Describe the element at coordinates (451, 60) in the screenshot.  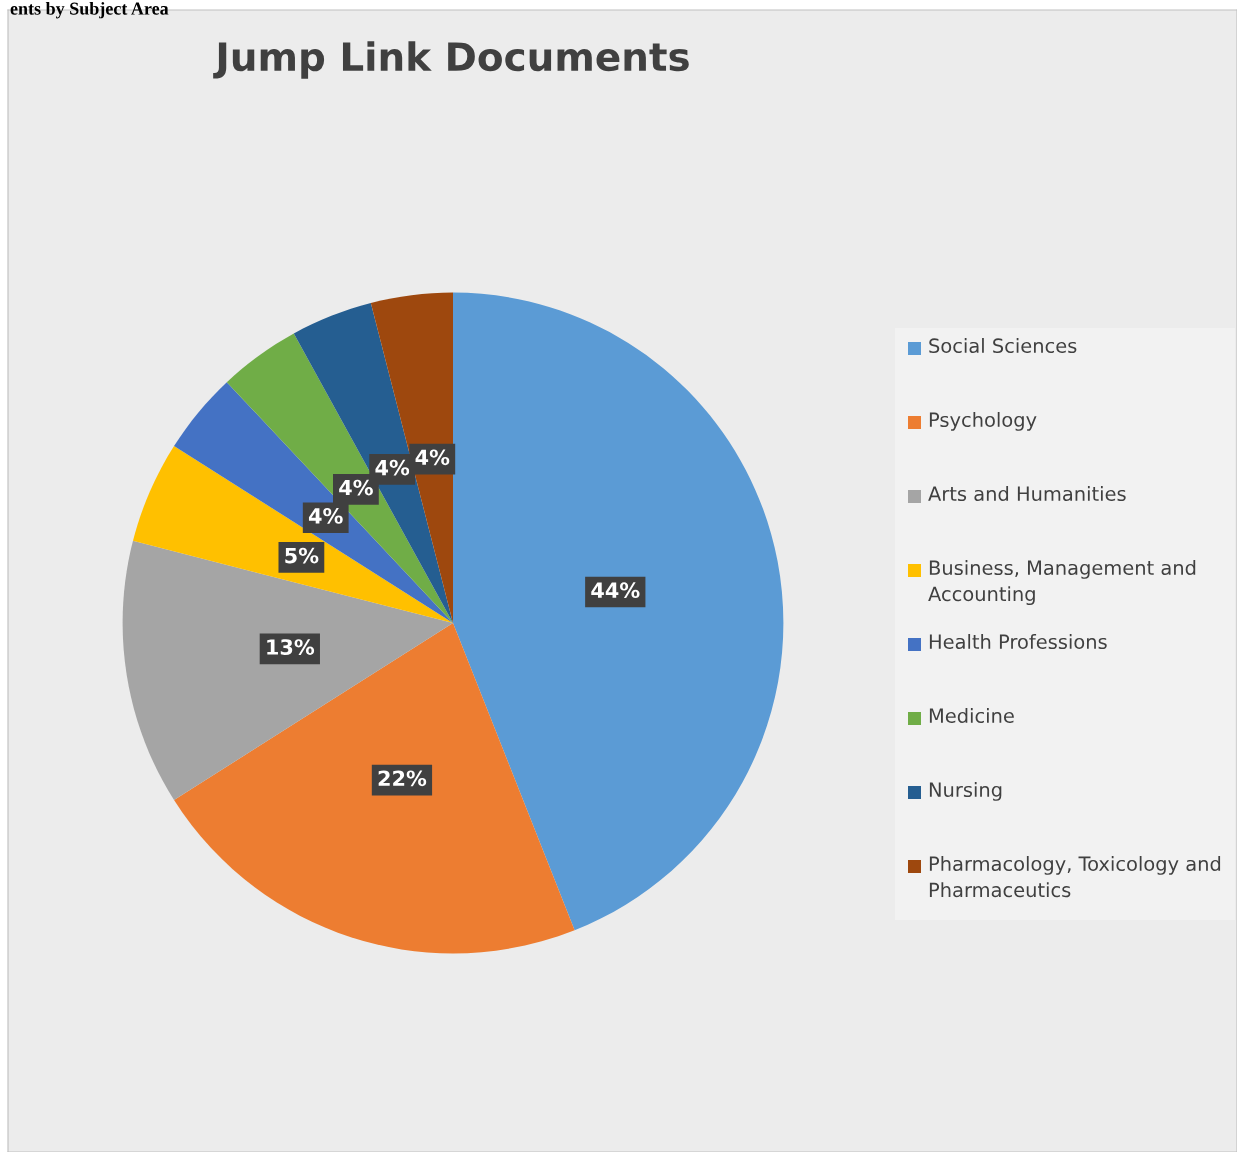
I see `chart-title: Jump Link Documents` at that location.